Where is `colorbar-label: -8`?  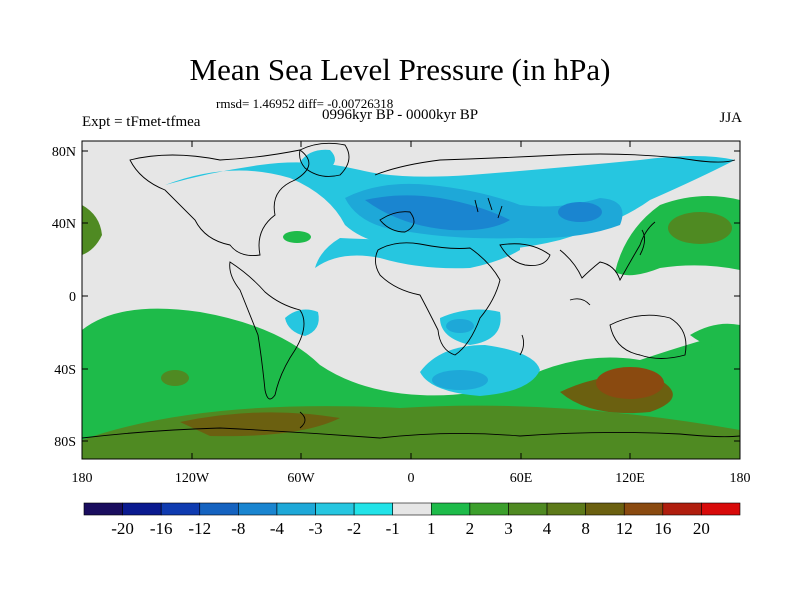 colorbar-label: -8 is located at coordinates (238, 528).